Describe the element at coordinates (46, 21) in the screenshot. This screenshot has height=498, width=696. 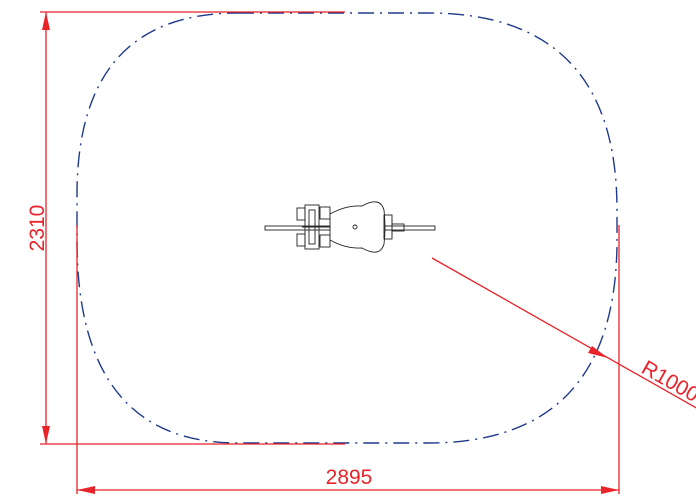
I see `height-arrow-top` at that location.